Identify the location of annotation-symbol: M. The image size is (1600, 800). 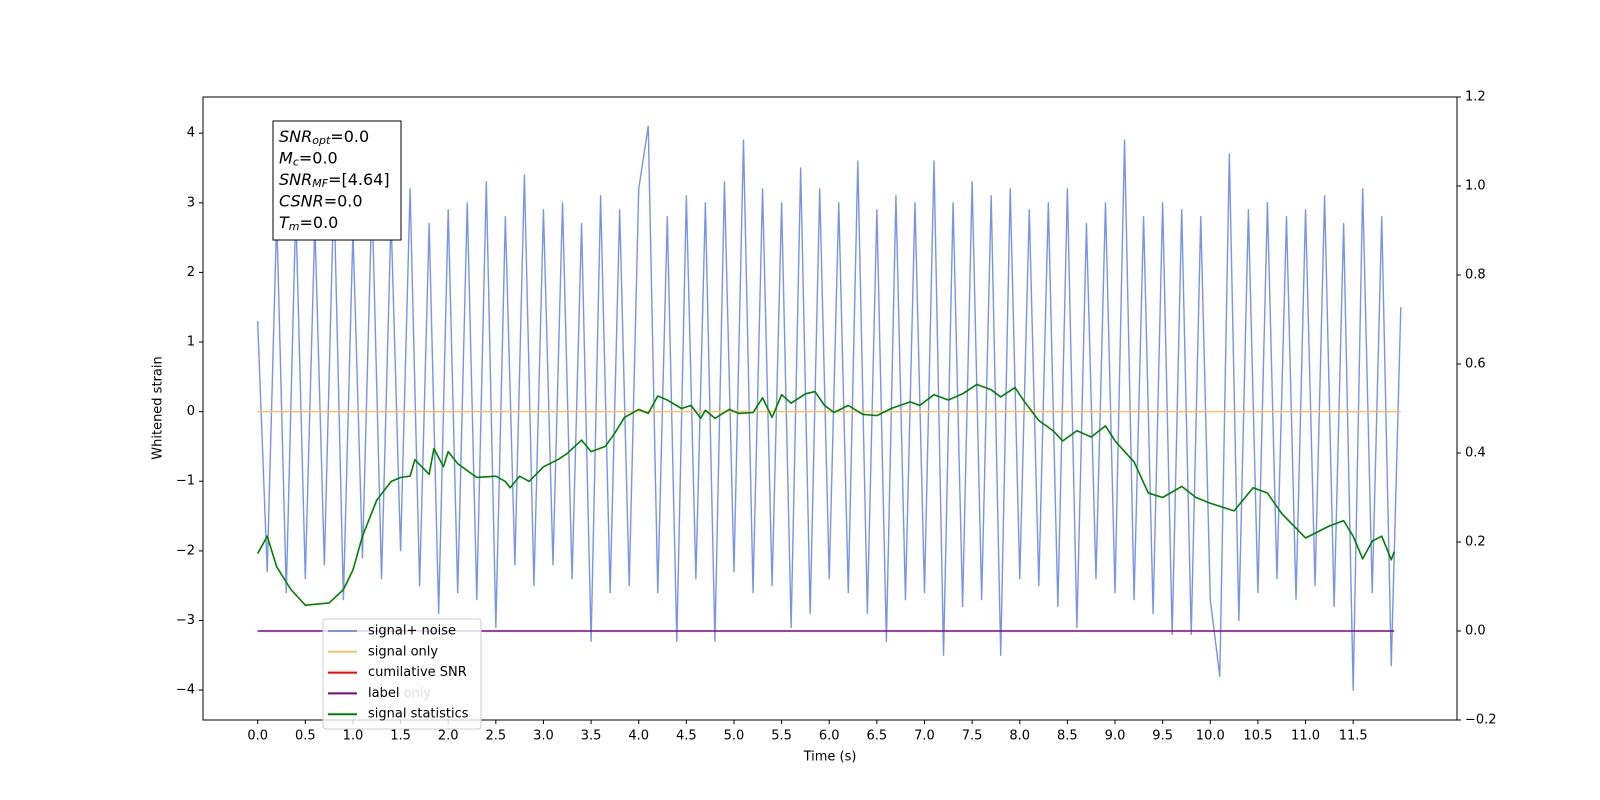
(286, 157).